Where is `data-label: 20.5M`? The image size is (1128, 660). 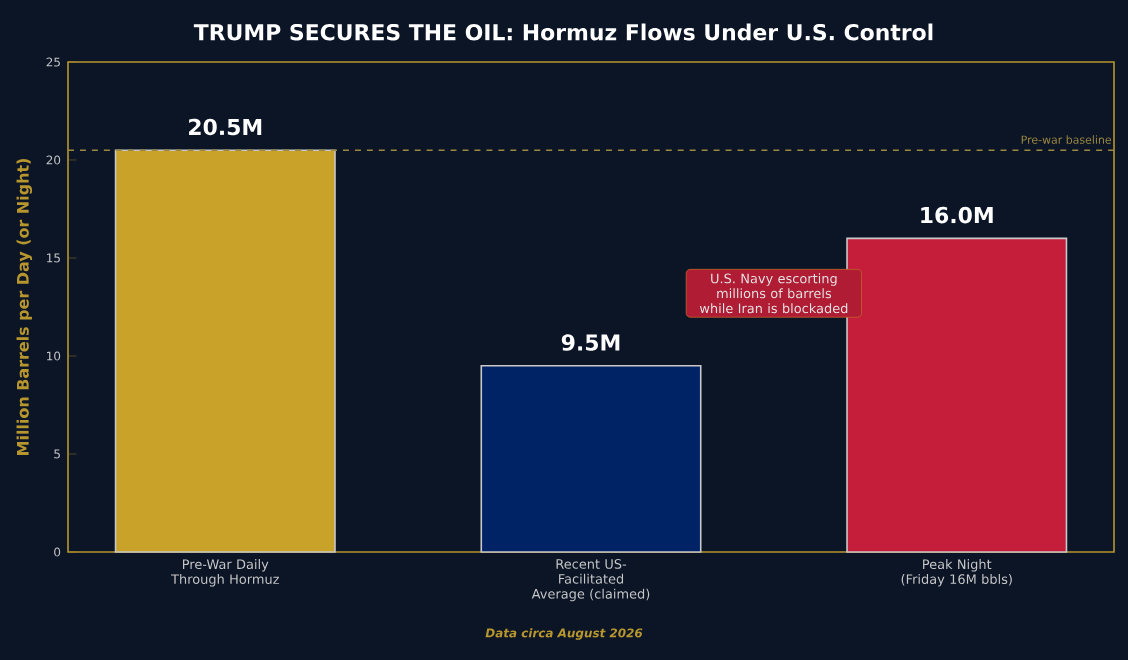 data-label: 20.5M is located at coordinates (225, 127).